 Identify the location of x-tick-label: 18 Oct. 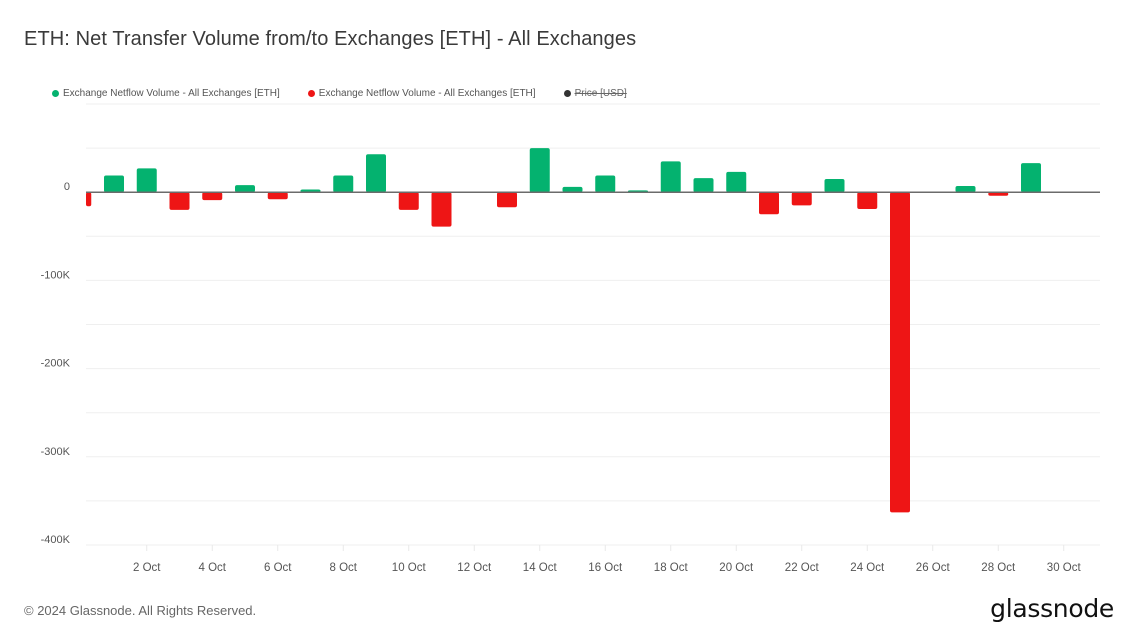
(671, 568).